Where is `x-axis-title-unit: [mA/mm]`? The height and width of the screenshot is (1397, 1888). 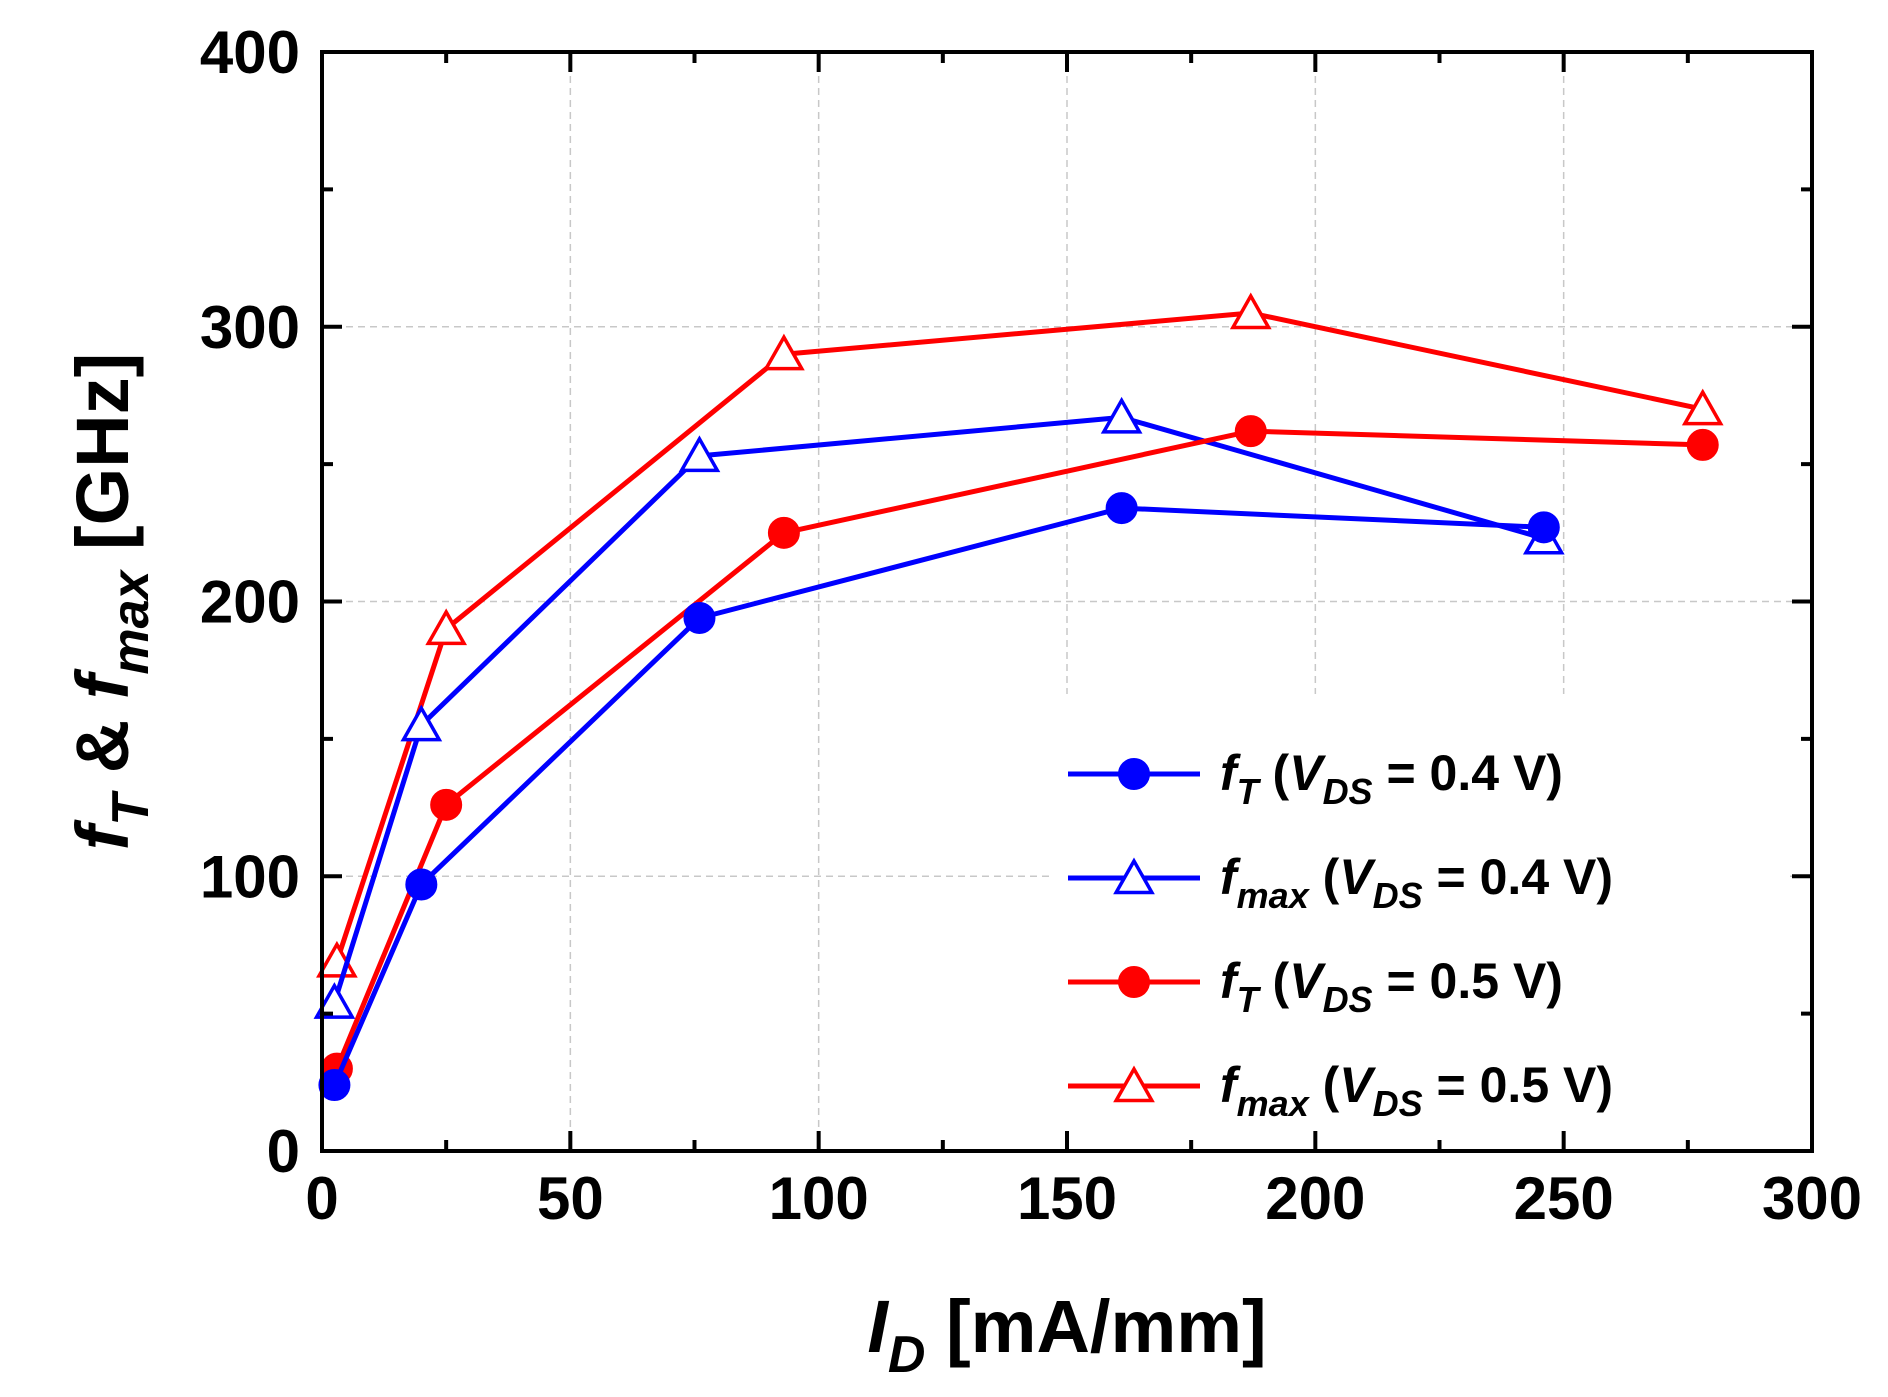 x-axis-title-unit: [mA/mm] is located at coordinates (1095, 1326).